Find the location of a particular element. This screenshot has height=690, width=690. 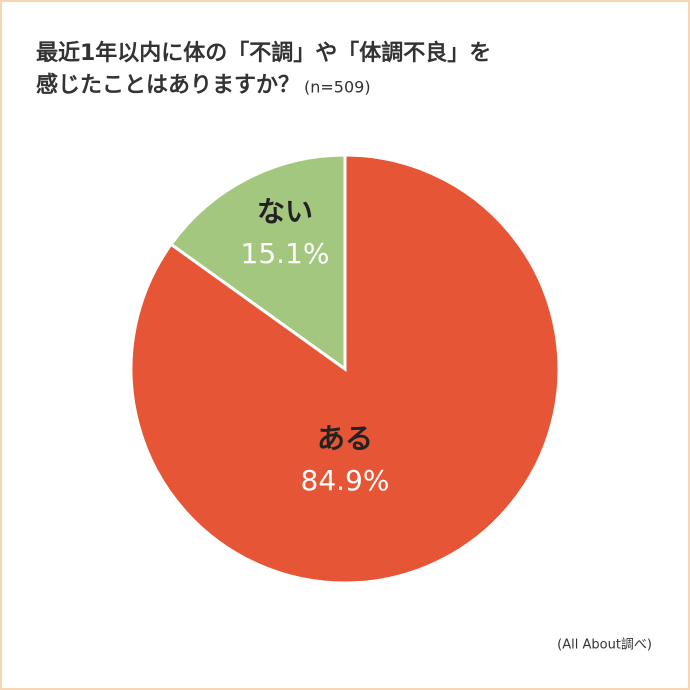

slice-category: ない is located at coordinates (285, 211).